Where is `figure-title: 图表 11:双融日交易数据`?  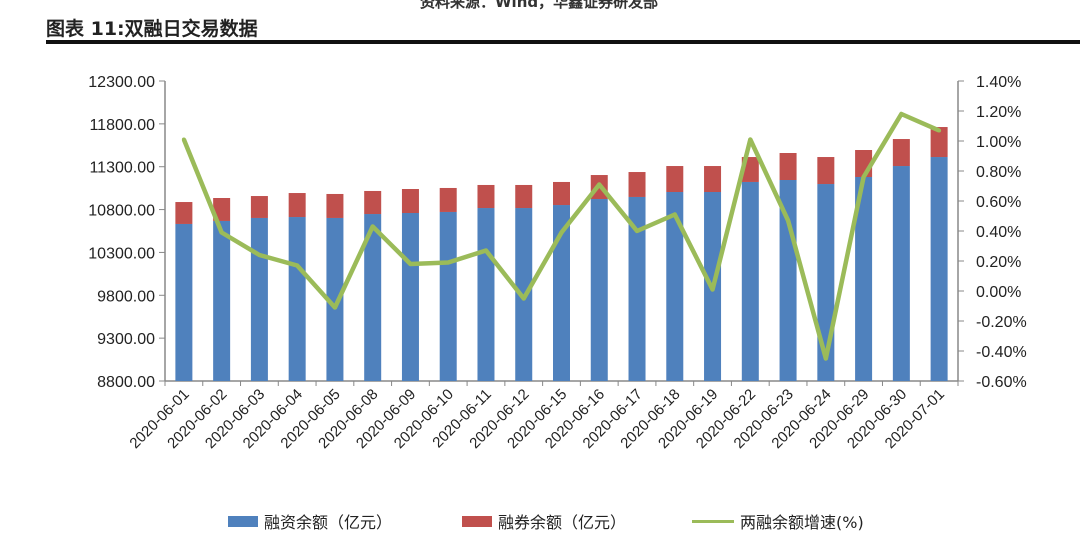
figure-title: 图表 11:双融日交易数据 is located at coordinates (152, 29).